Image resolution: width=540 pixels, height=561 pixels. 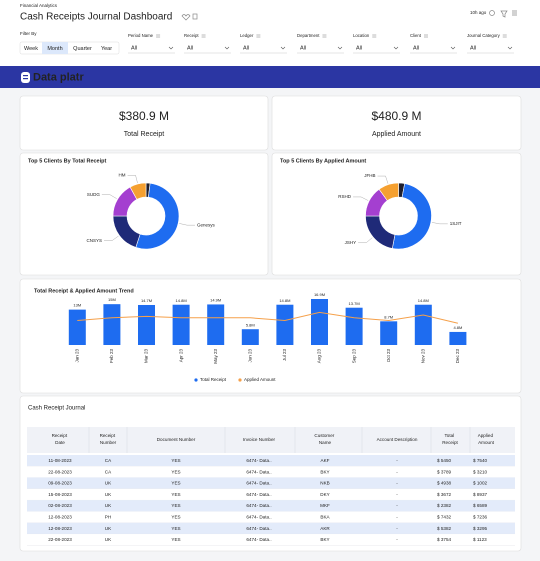 What do you see at coordinates (106, 49) in the screenshot?
I see `period-toggle: Year` at bounding box center [106, 49].